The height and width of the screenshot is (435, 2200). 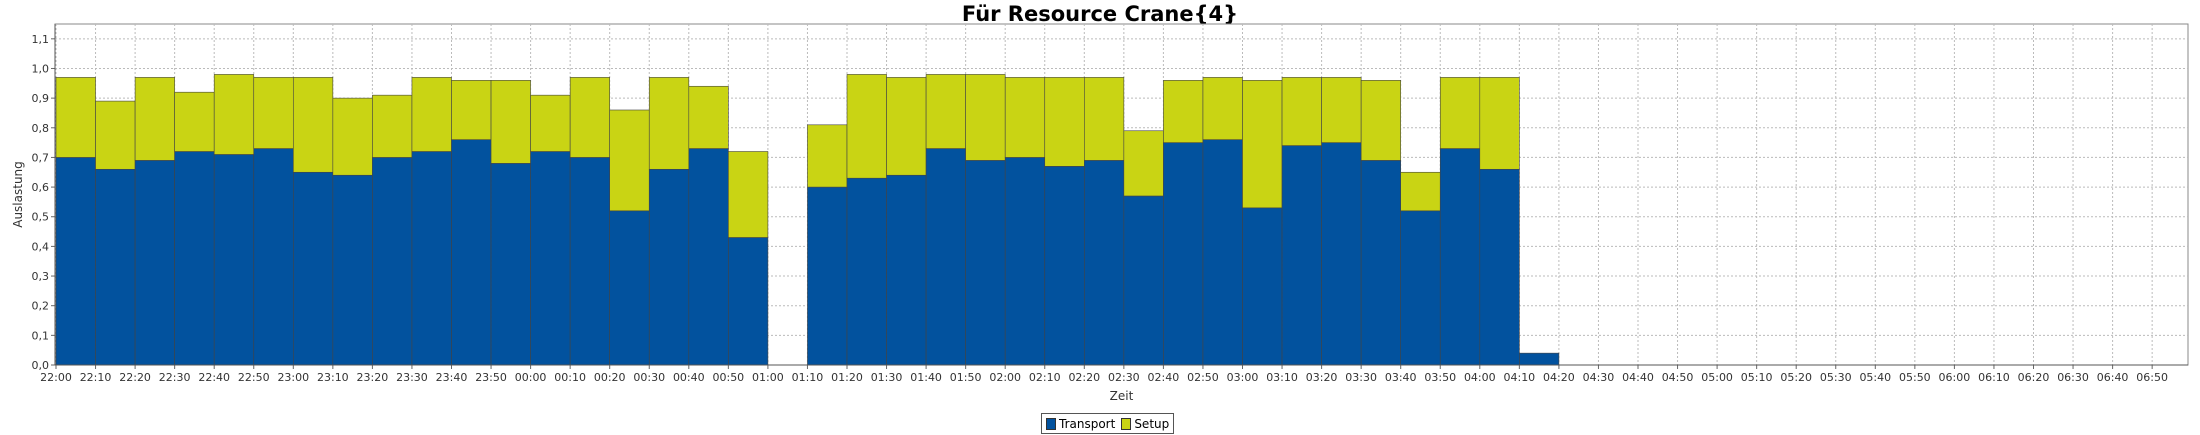 What do you see at coordinates (491, 377) in the screenshot?
I see `x-tick-label: 23:50` at bounding box center [491, 377].